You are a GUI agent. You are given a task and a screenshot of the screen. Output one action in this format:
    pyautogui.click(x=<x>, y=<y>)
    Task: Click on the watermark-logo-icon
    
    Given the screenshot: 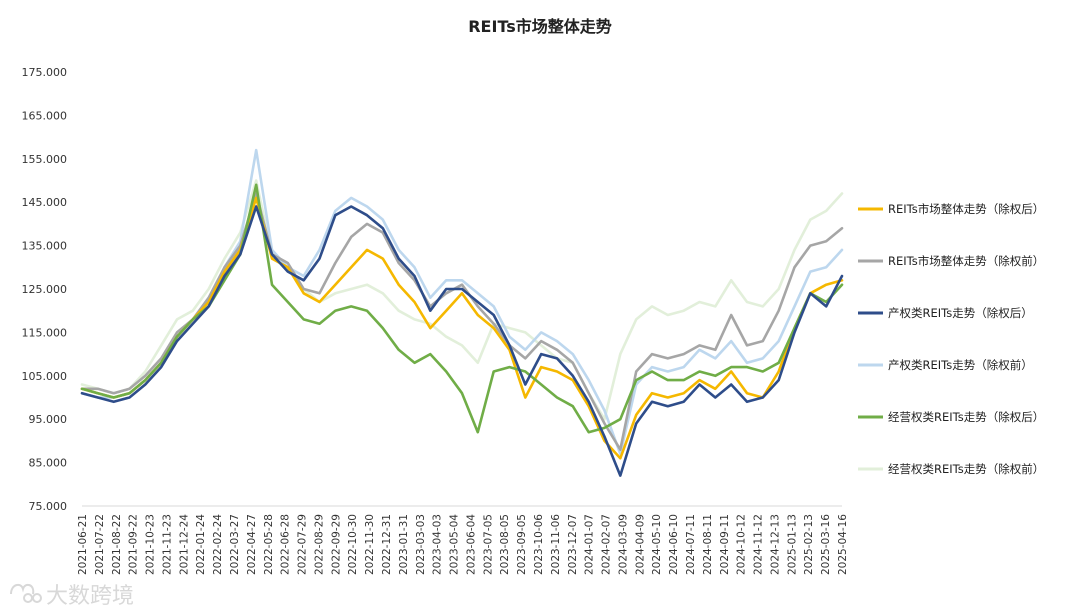 What is the action you would take?
    pyautogui.click(x=26, y=593)
    